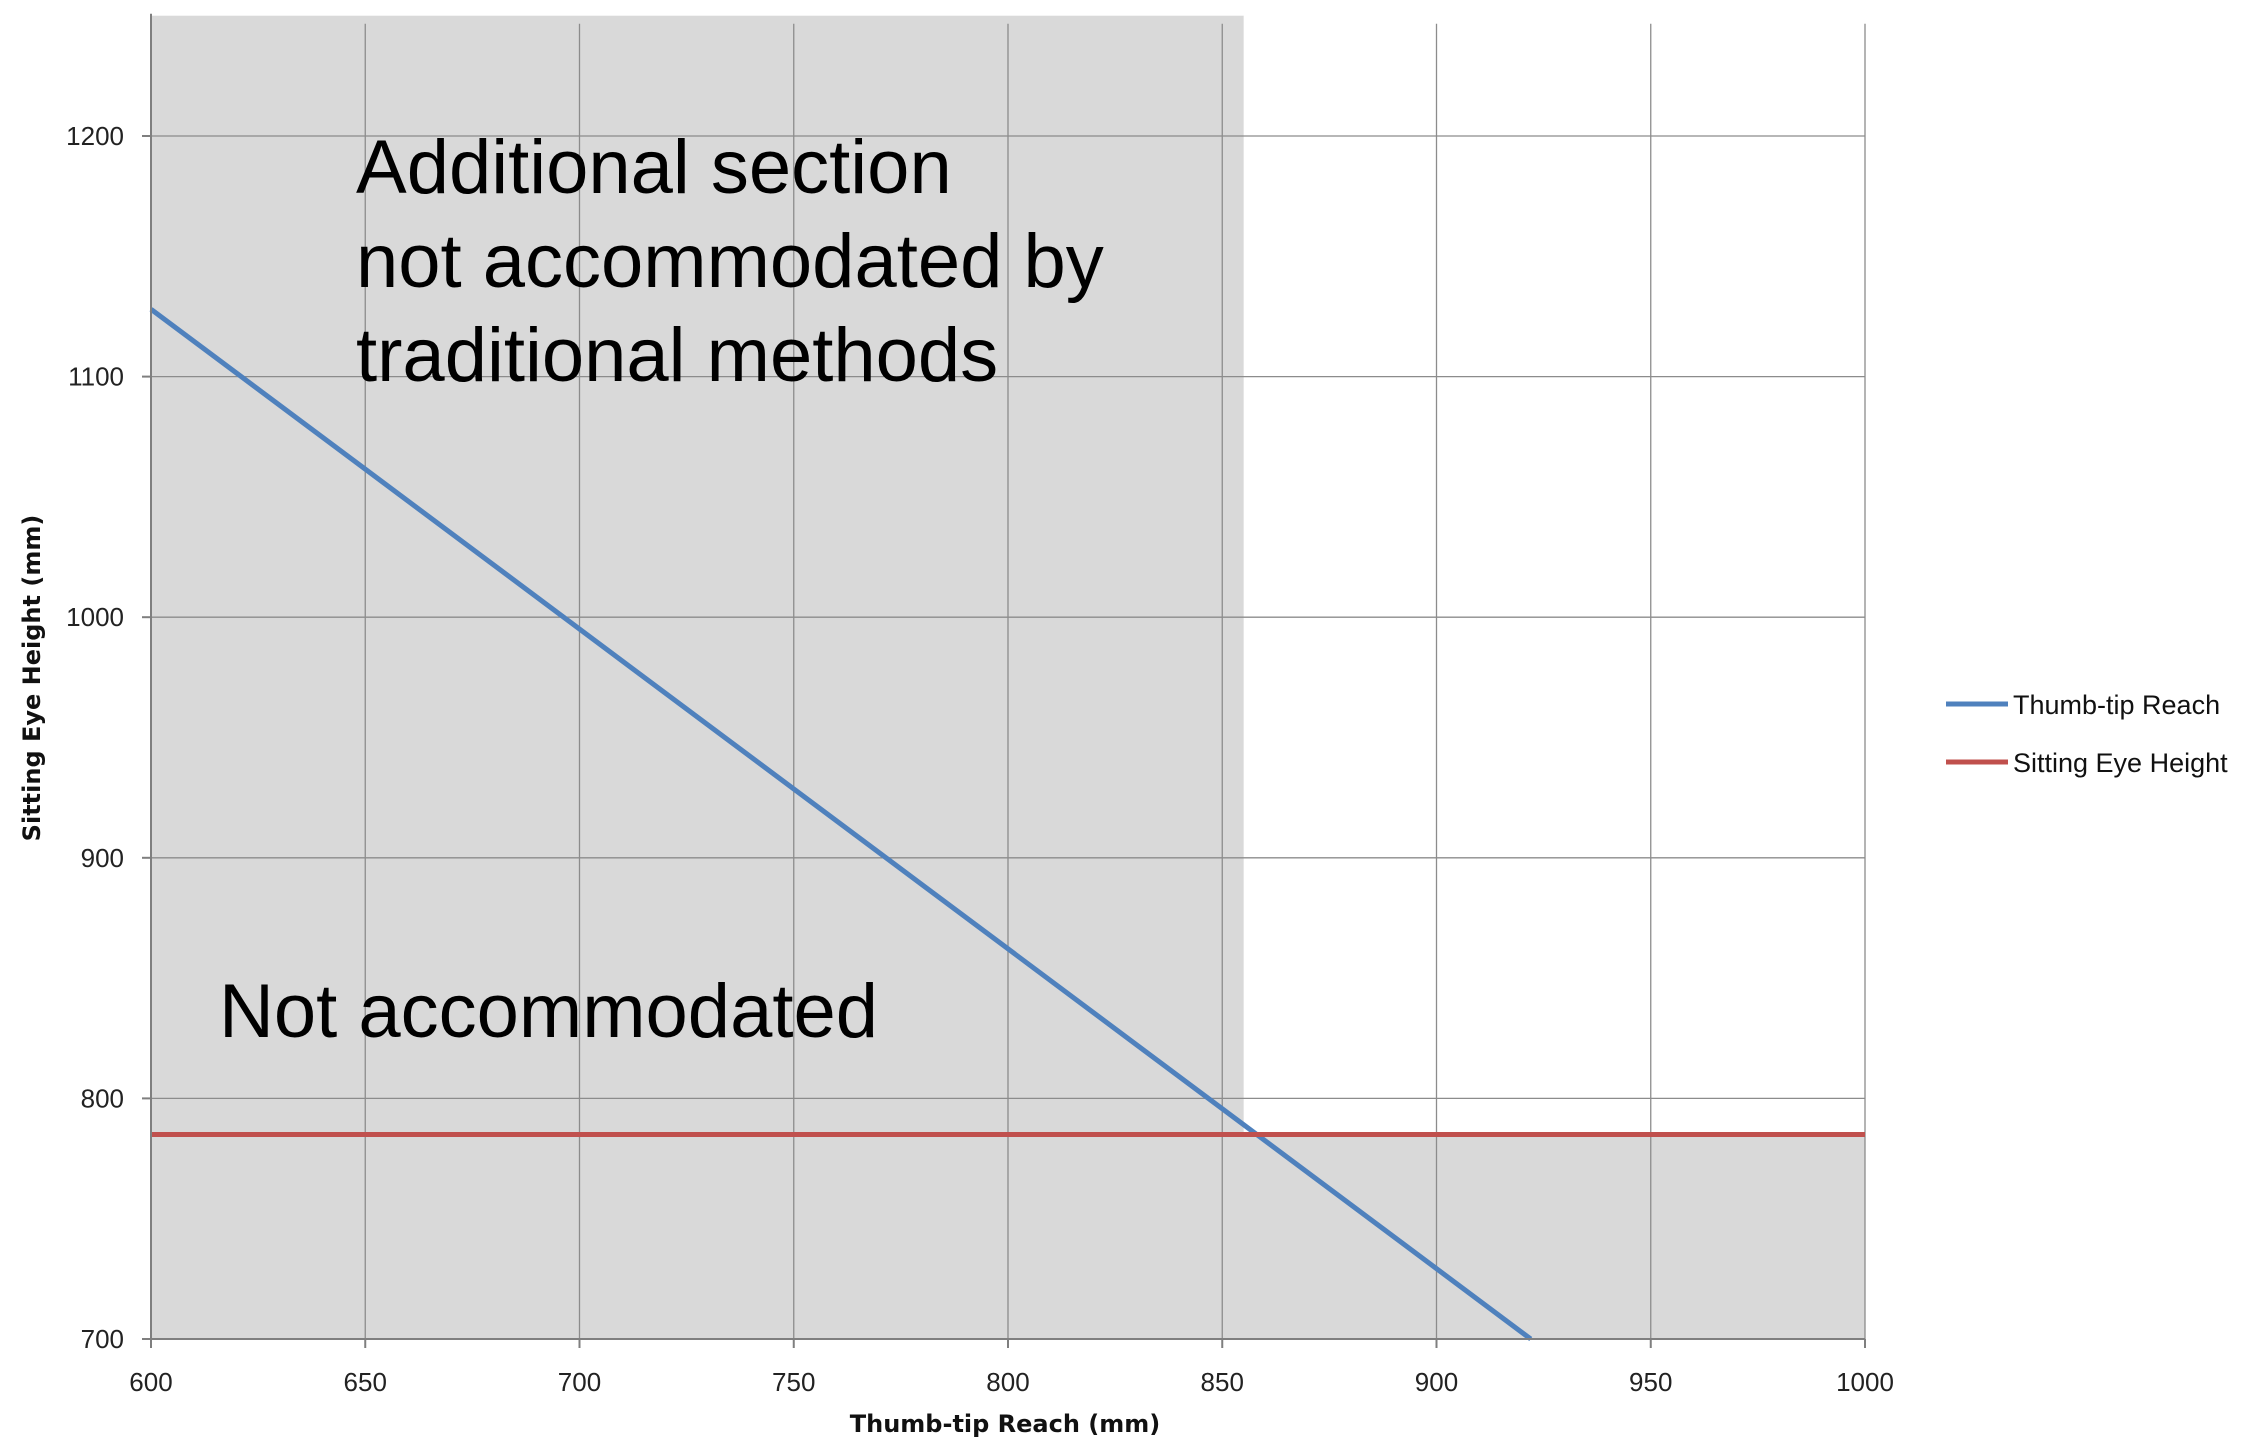  What do you see at coordinates (95, 617) in the screenshot?
I see `y-tick-label: 1000` at bounding box center [95, 617].